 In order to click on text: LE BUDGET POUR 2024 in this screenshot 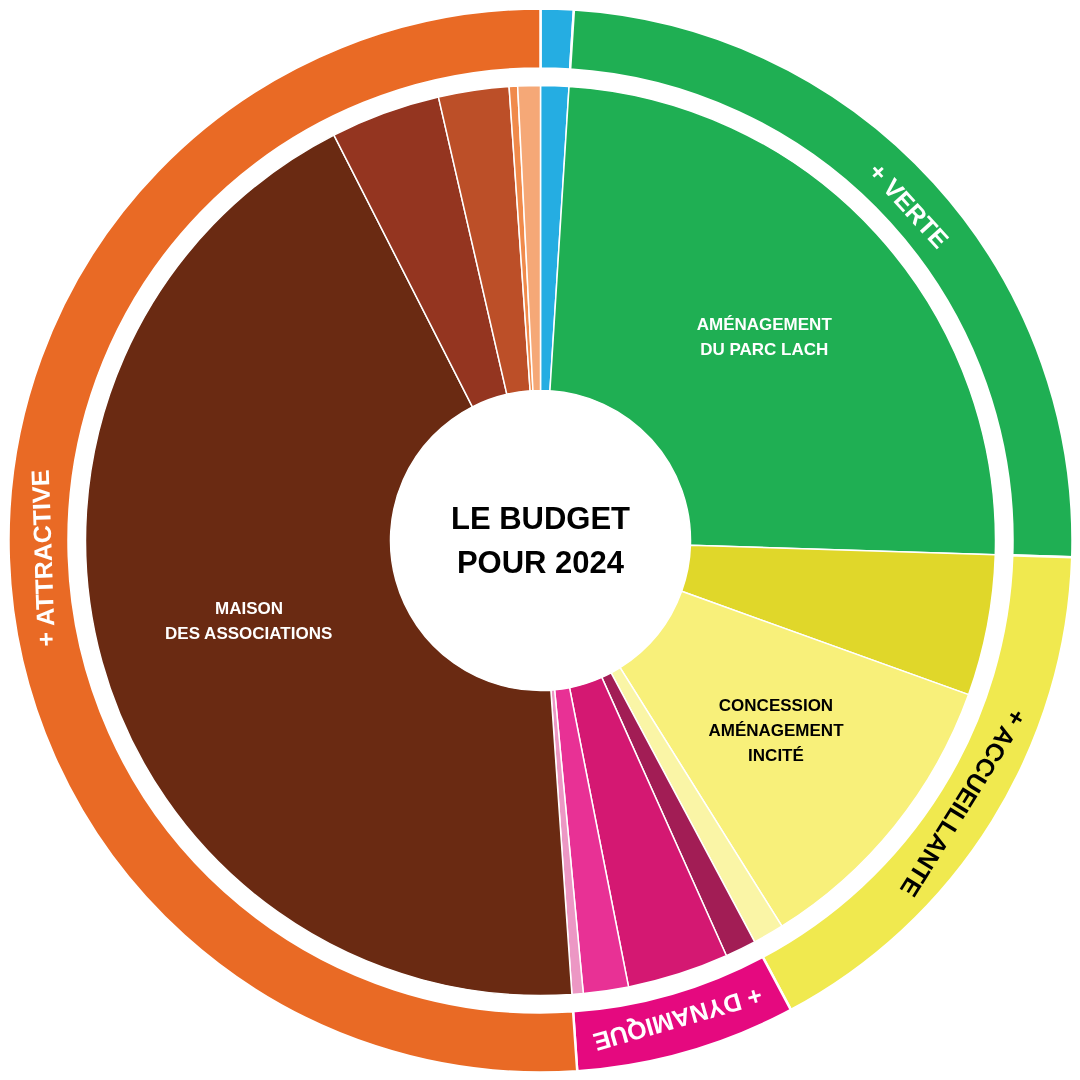, I will do `click(540, 540)`.